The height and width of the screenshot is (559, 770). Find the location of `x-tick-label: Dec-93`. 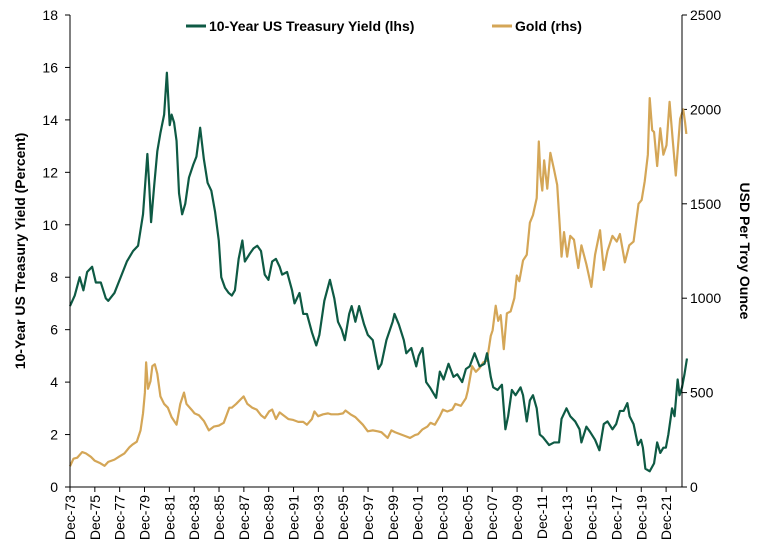

x-tick-label: Dec-93 is located at coordinates (318, 517).